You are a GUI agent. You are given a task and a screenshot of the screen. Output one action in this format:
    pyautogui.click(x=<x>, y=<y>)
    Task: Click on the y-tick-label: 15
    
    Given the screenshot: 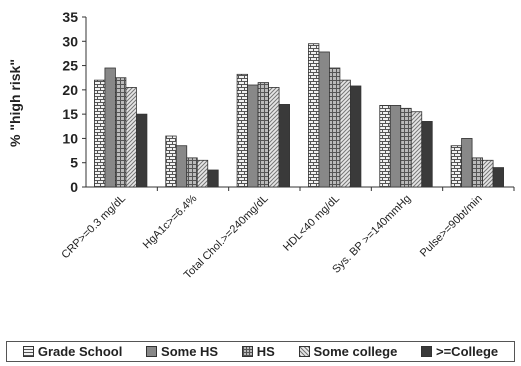 What is the action you would take?
    pyautogui.click(x=70, y=114)
    